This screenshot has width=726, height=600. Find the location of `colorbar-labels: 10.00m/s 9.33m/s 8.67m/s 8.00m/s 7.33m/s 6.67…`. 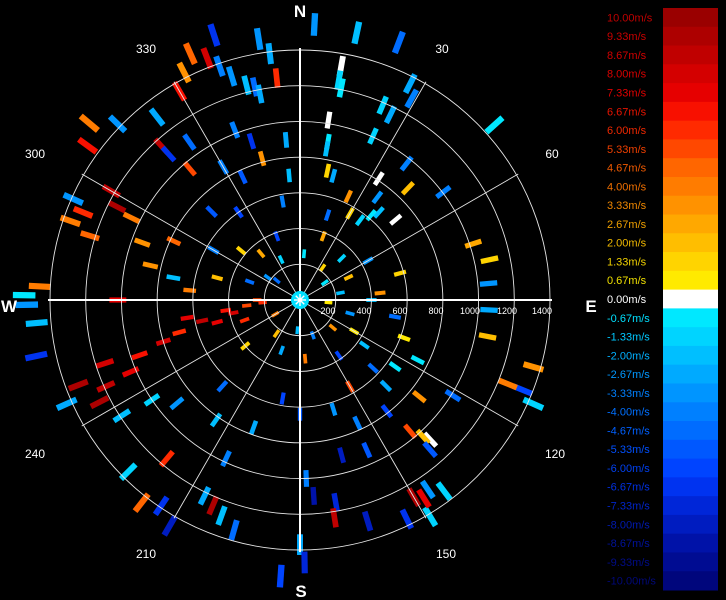

colorbar-labels: 10.00m/s 9.33m/s 8.67m/s 8.00m/s 7.33m/s 6.67… is located at coordinates (631, 299).